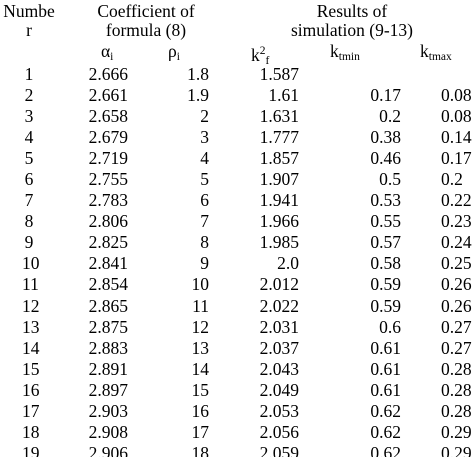 The image size is (474, 457). Describe the element at coordinates (237, 390) in the screenshot. I see `table-row: 16 2.897 15 2.049 0.61 0.28` at that location.